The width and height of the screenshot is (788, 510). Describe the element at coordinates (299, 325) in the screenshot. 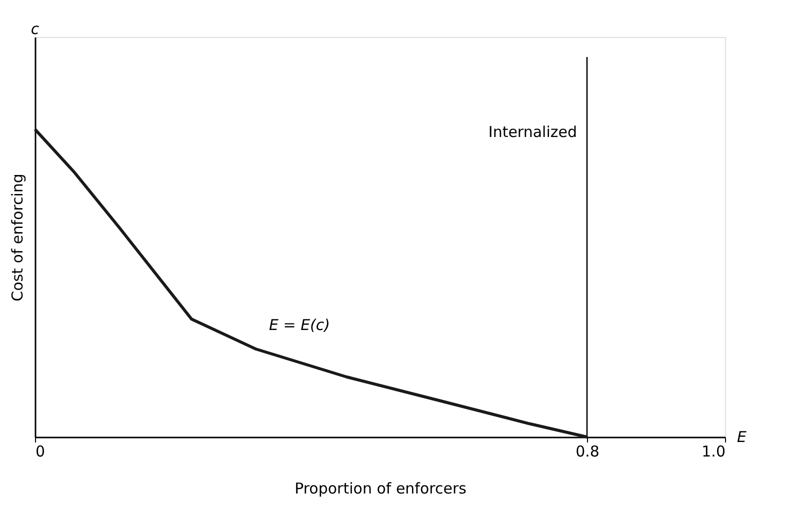

I see `annotation: E = E(c)` at that location.